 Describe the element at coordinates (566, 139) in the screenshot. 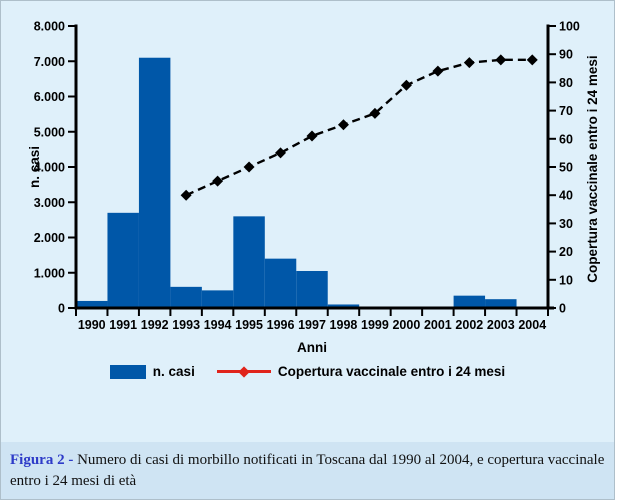

I see `y-right-tick-label: 60` at that location.